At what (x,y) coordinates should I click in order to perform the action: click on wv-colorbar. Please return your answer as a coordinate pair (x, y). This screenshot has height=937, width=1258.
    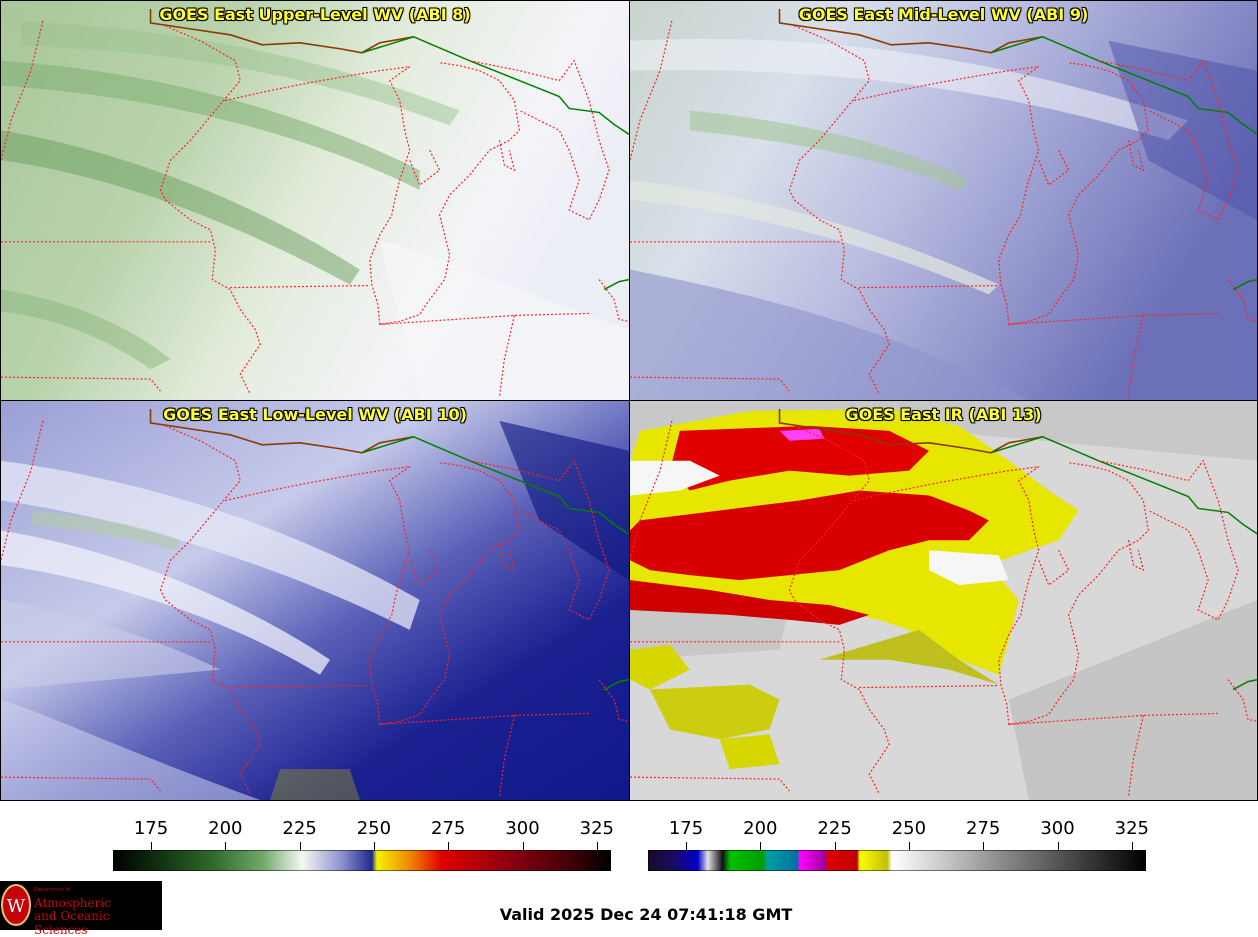
    Looking at the image, I should click on (362, 860).